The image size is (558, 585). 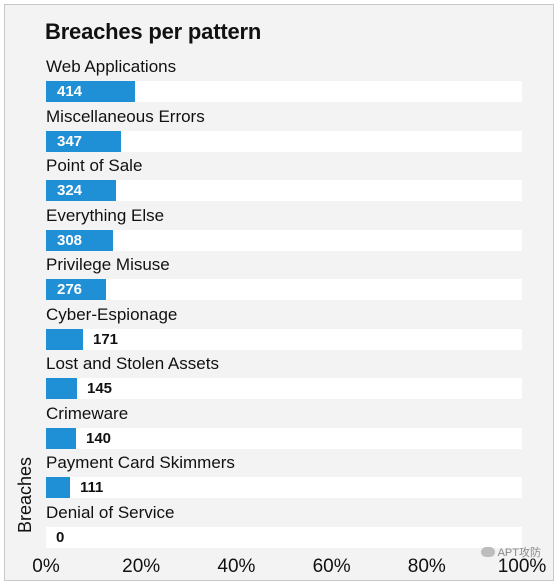 I want to click on value-label: 414, so click(x=70, y=91).